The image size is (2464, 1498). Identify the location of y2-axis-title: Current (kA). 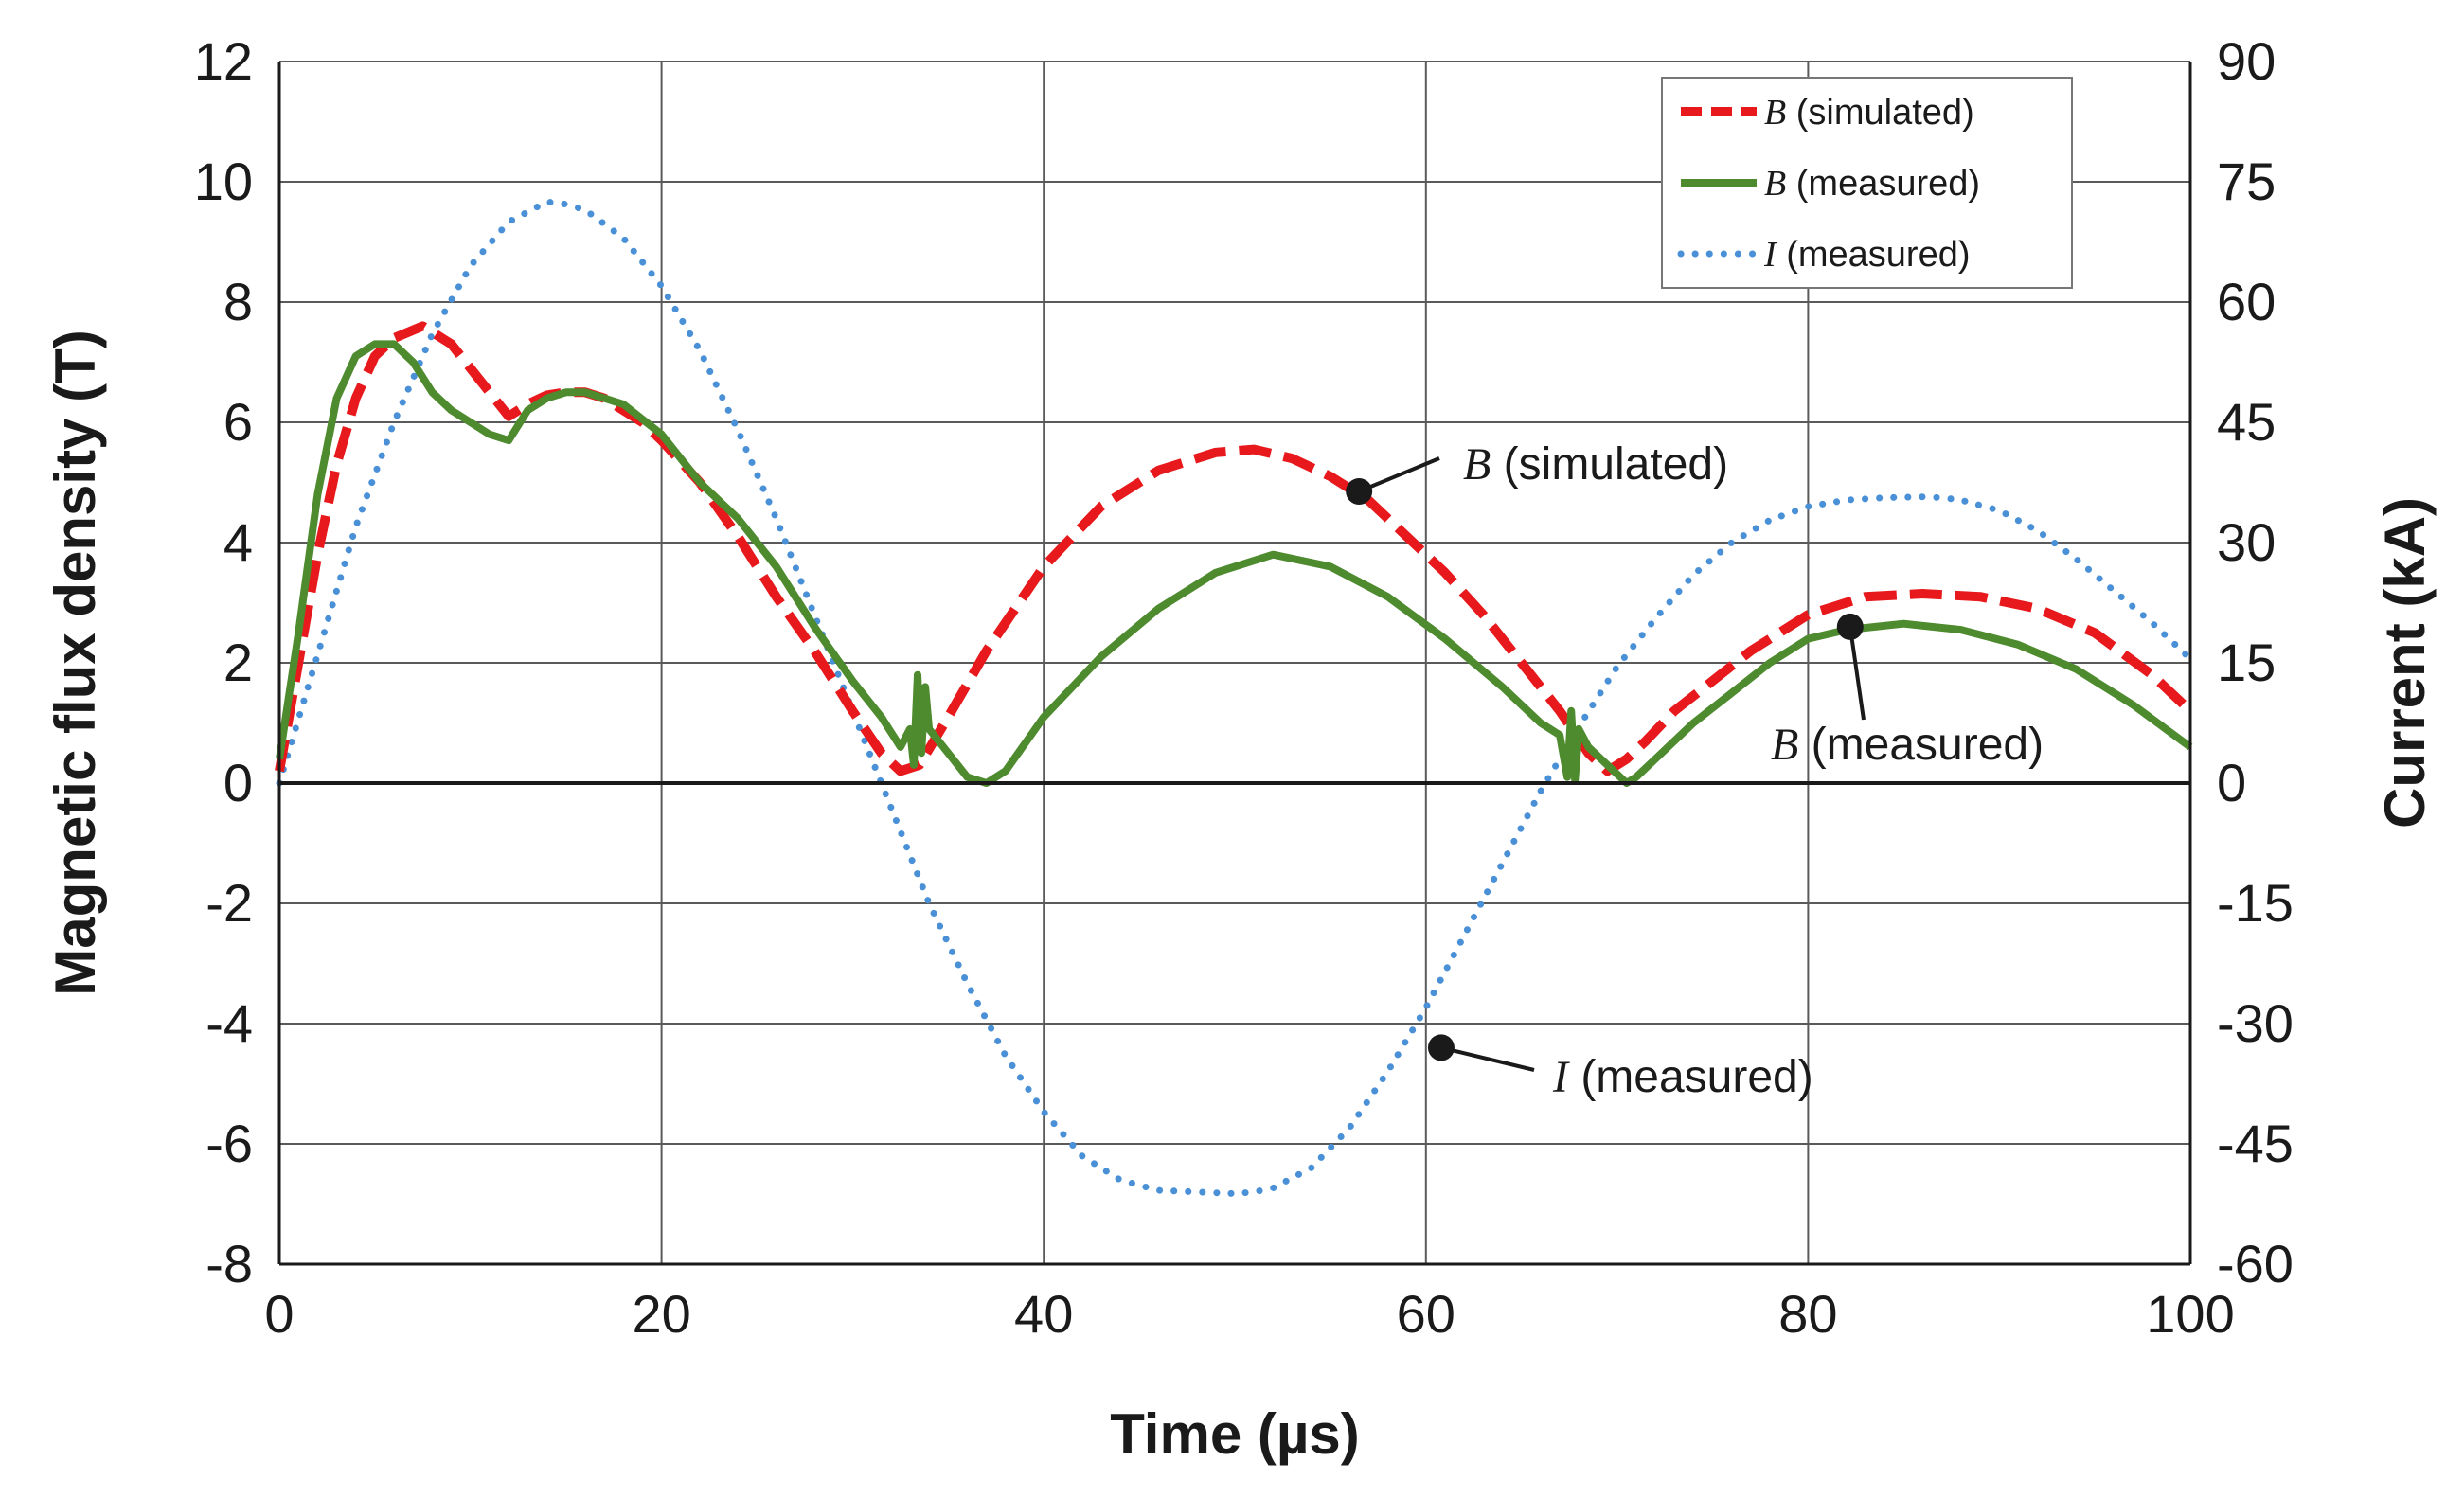
(2405, 663).